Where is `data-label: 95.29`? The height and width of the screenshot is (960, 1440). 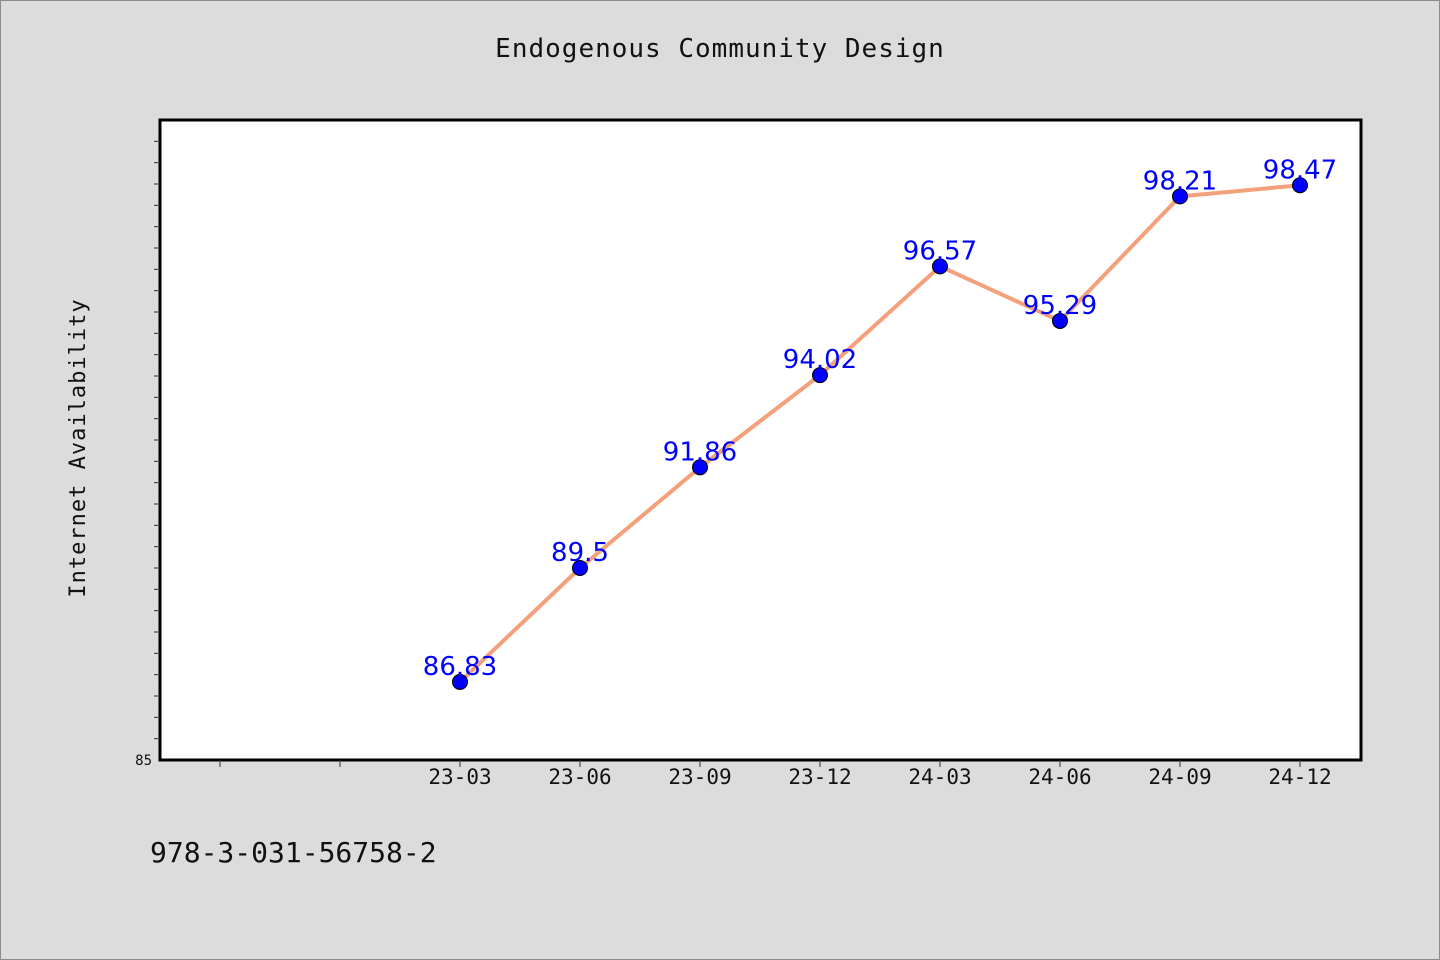
data-label: 95.29 is located at coordinates (1060, 306).